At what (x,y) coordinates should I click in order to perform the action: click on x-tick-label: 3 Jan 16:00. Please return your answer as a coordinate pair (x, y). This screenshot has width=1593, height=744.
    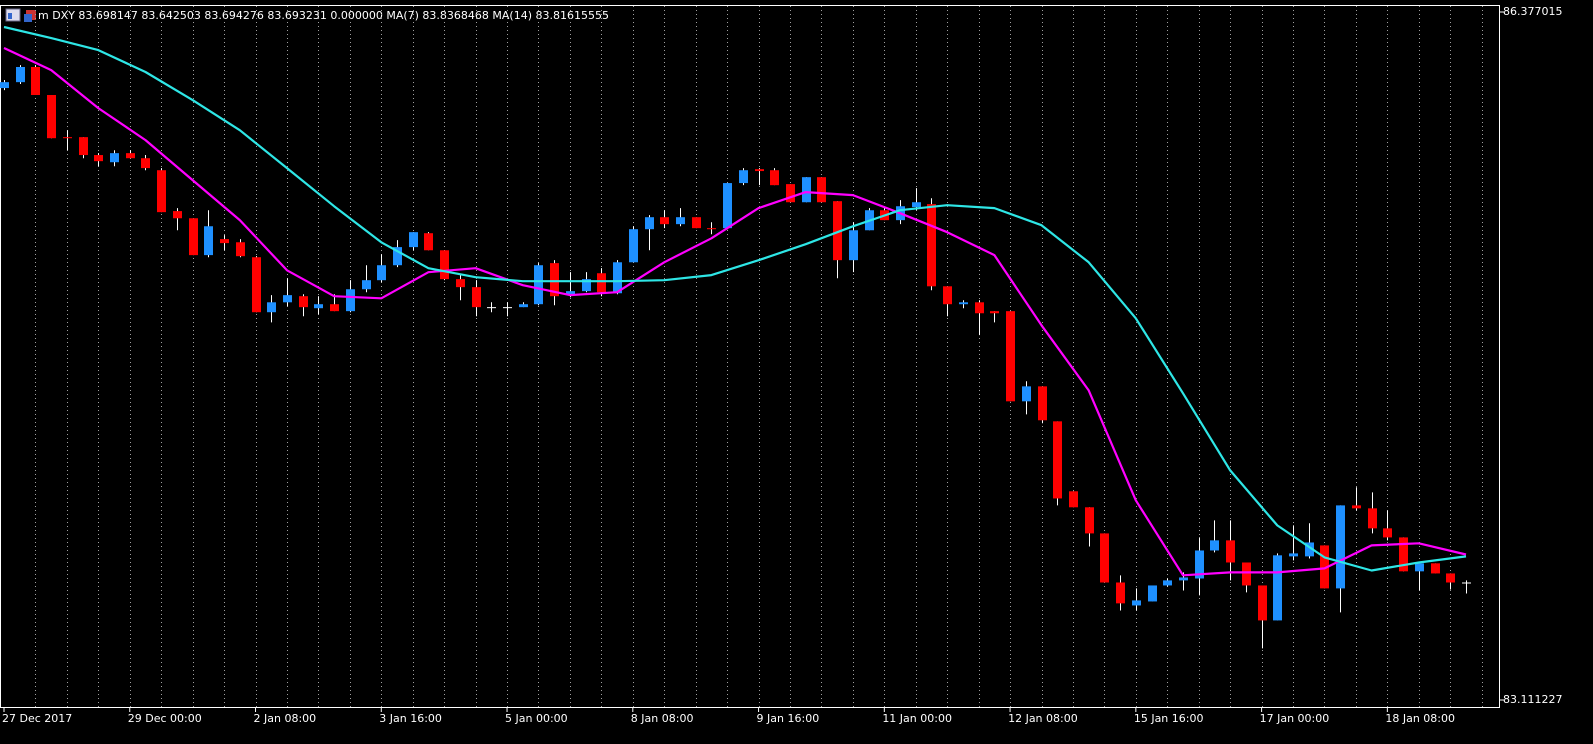
    Looking at the image, I should click on (410, 718).